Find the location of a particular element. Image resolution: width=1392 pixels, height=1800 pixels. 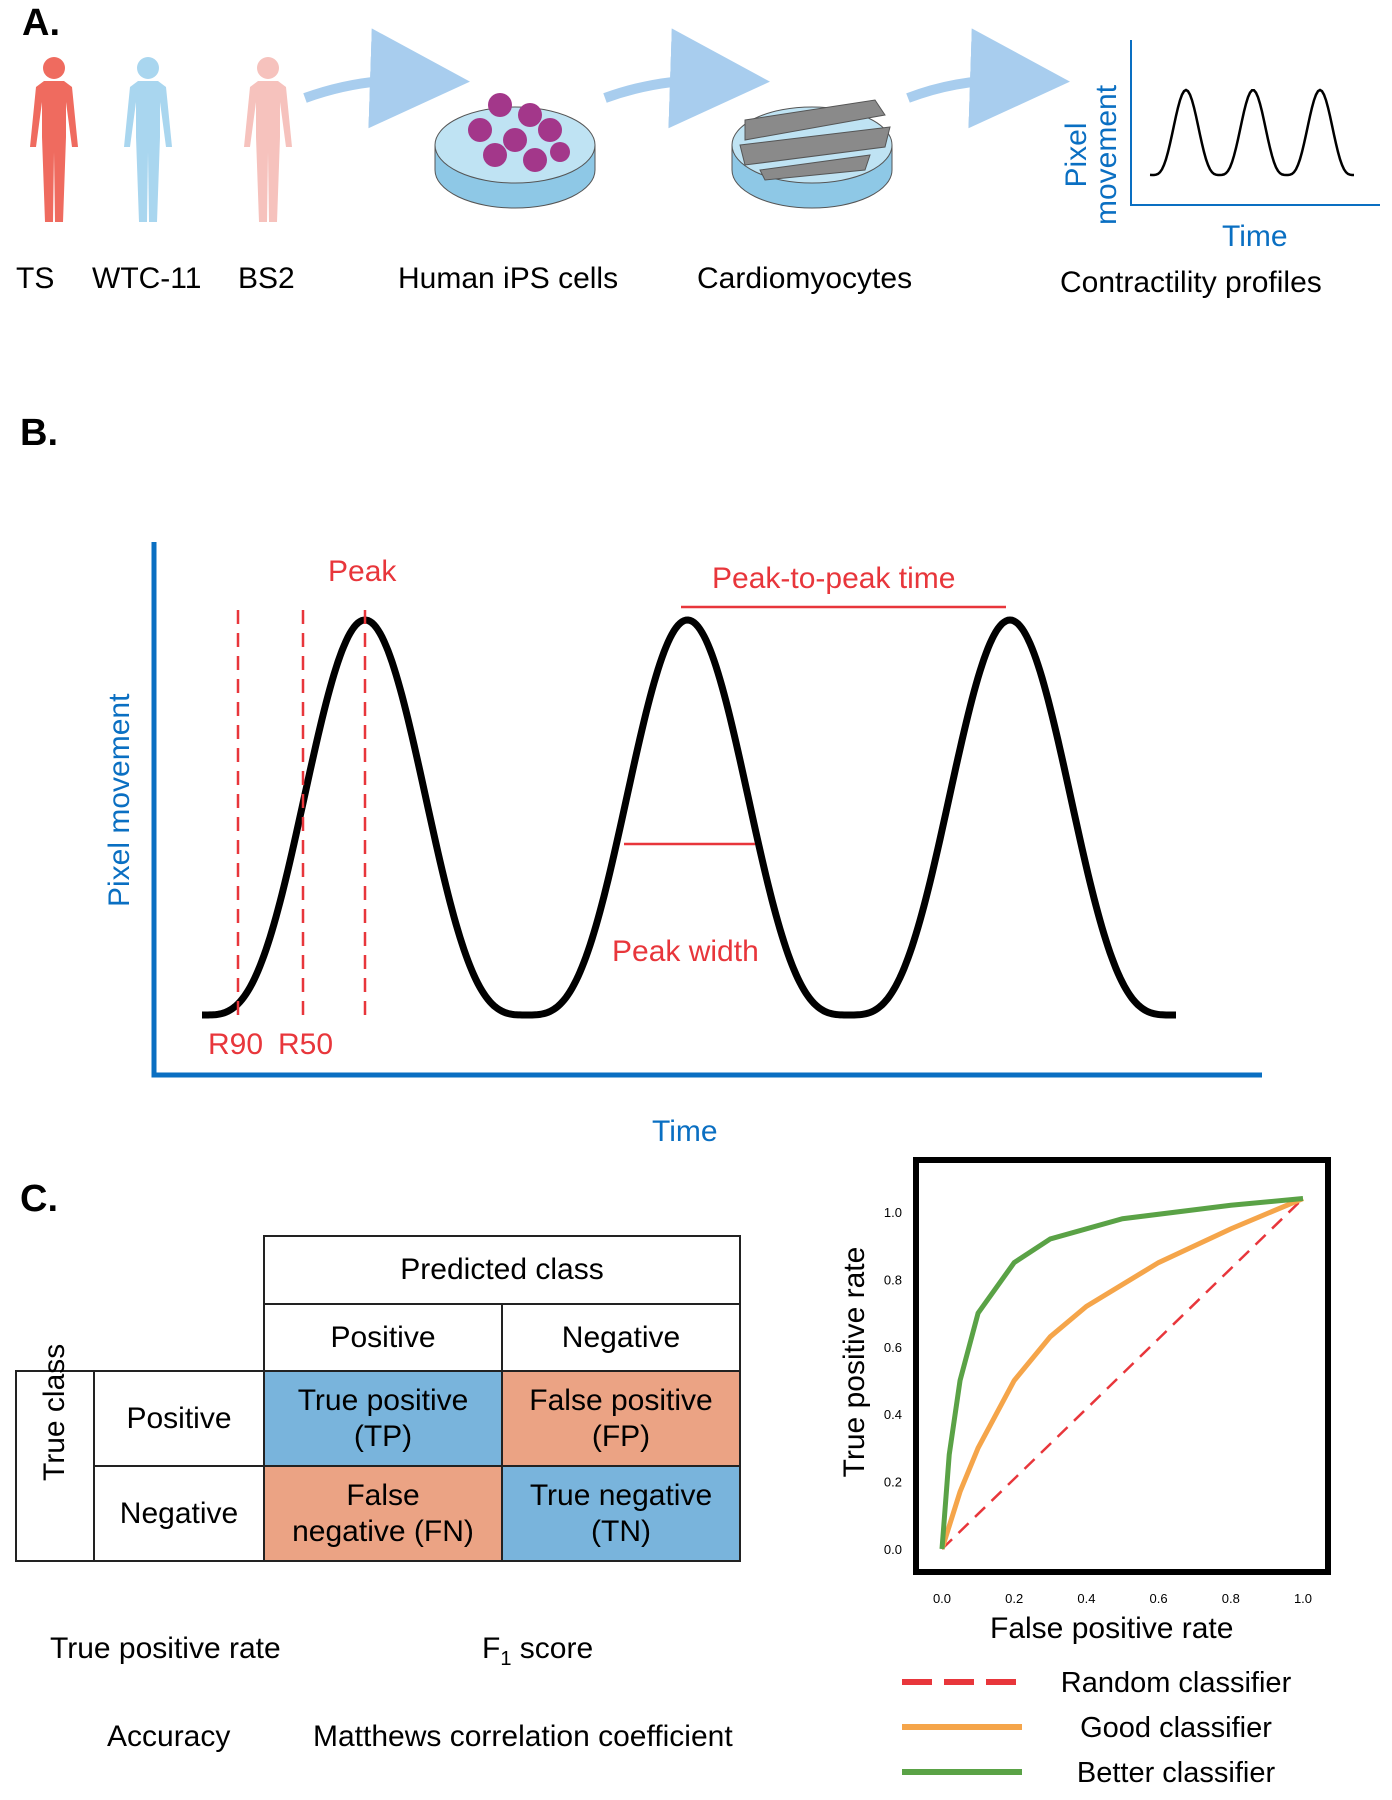

roc-chart: 0.0 0.2 0.4 0.6 0.8 1.0 0.0 0.2 0.4 0.6 0.8 1.0 is located at coordinates (1107, 1381).